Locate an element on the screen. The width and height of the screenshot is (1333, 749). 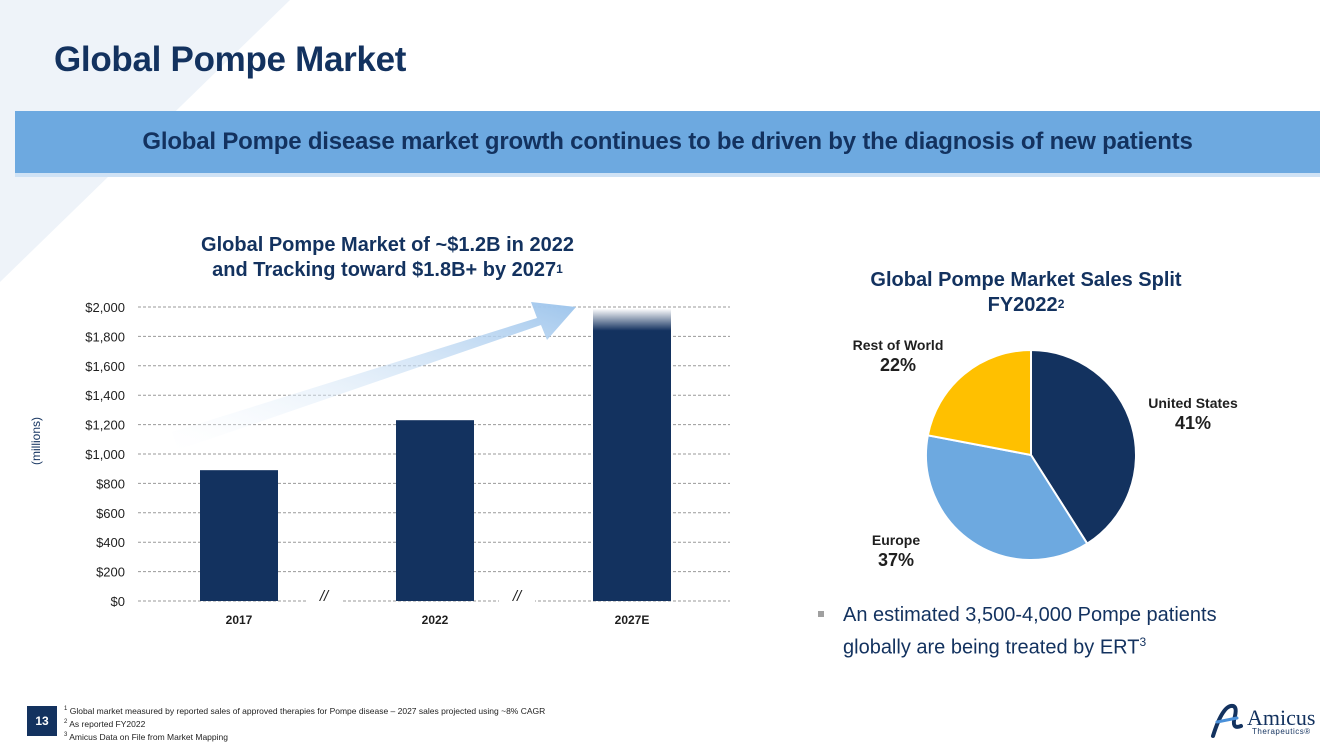
y-tick-label: $1,600 is located at coordinates (105, 366).